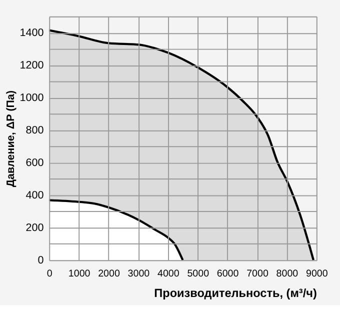 This screenshot has height=309, width=340. What do you see at coordinates (35, 163) in the screenshot?
I see `y-tick-label: 600` at bounding box center [35, 163].